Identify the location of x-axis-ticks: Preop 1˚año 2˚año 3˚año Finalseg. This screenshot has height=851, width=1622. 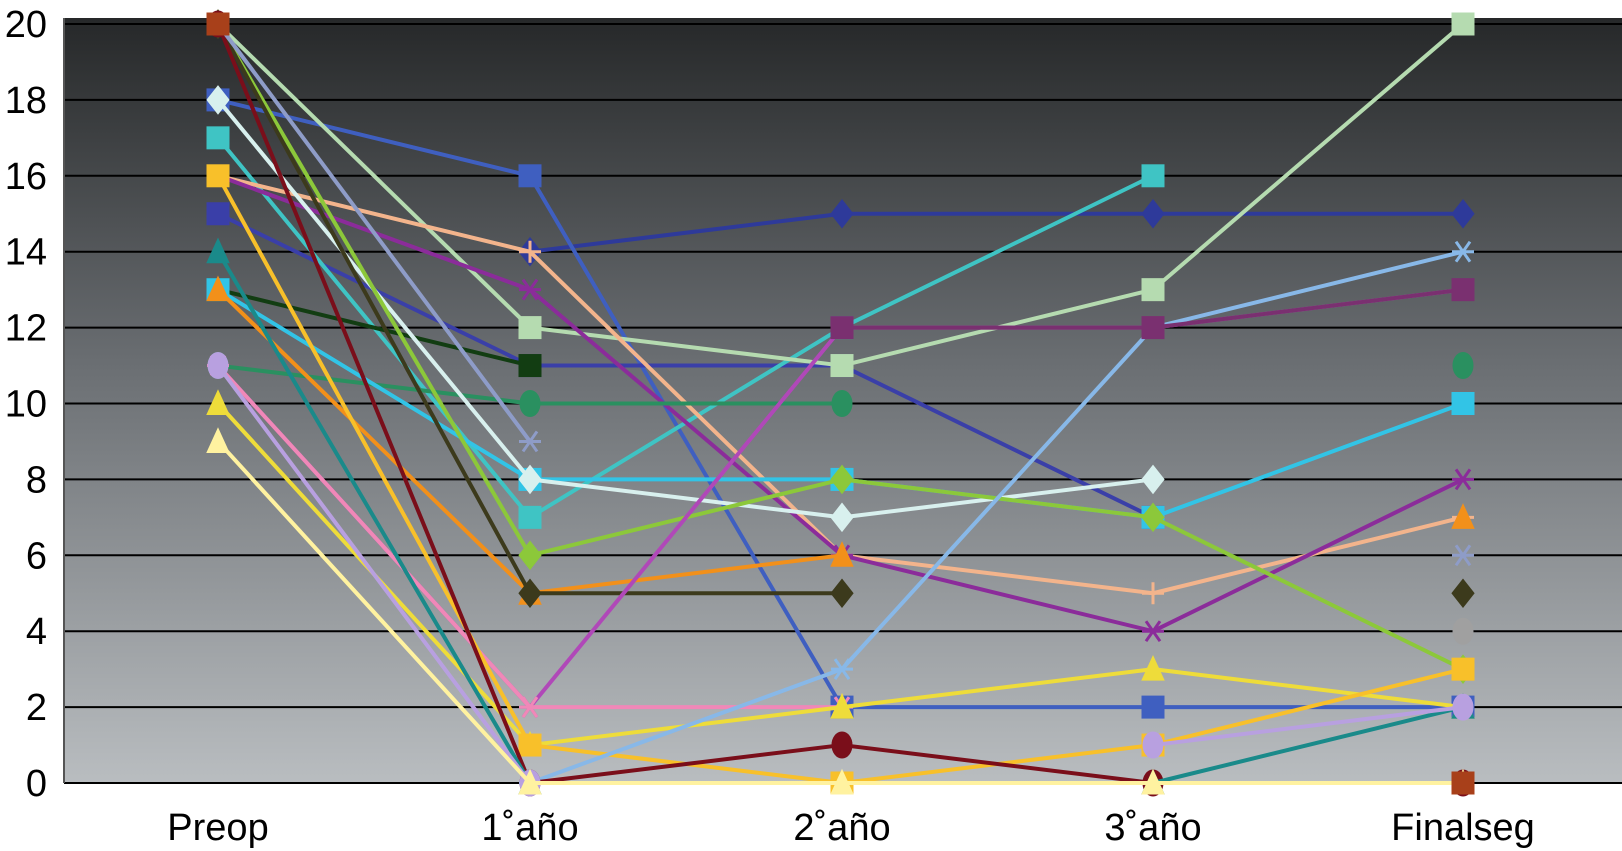
(851, 828).